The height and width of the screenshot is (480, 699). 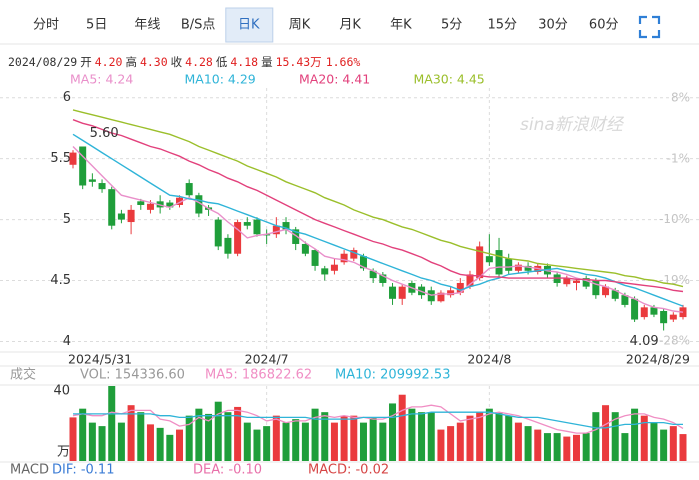 What do you see at coordinates (177, 62) in the screenshot?
I see `quote-label: 收` at bounding box center [177, 62].